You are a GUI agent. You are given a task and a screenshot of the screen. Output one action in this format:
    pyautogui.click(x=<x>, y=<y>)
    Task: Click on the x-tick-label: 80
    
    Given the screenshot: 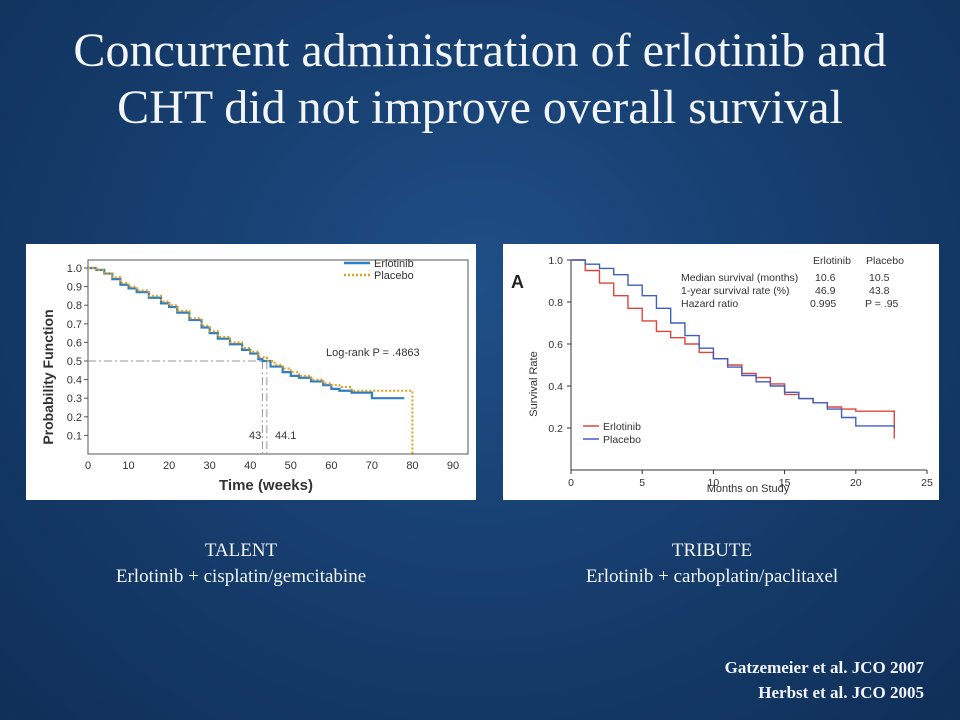 What is the action you would take?
    pyautogui.click(x=412, y=466)
    